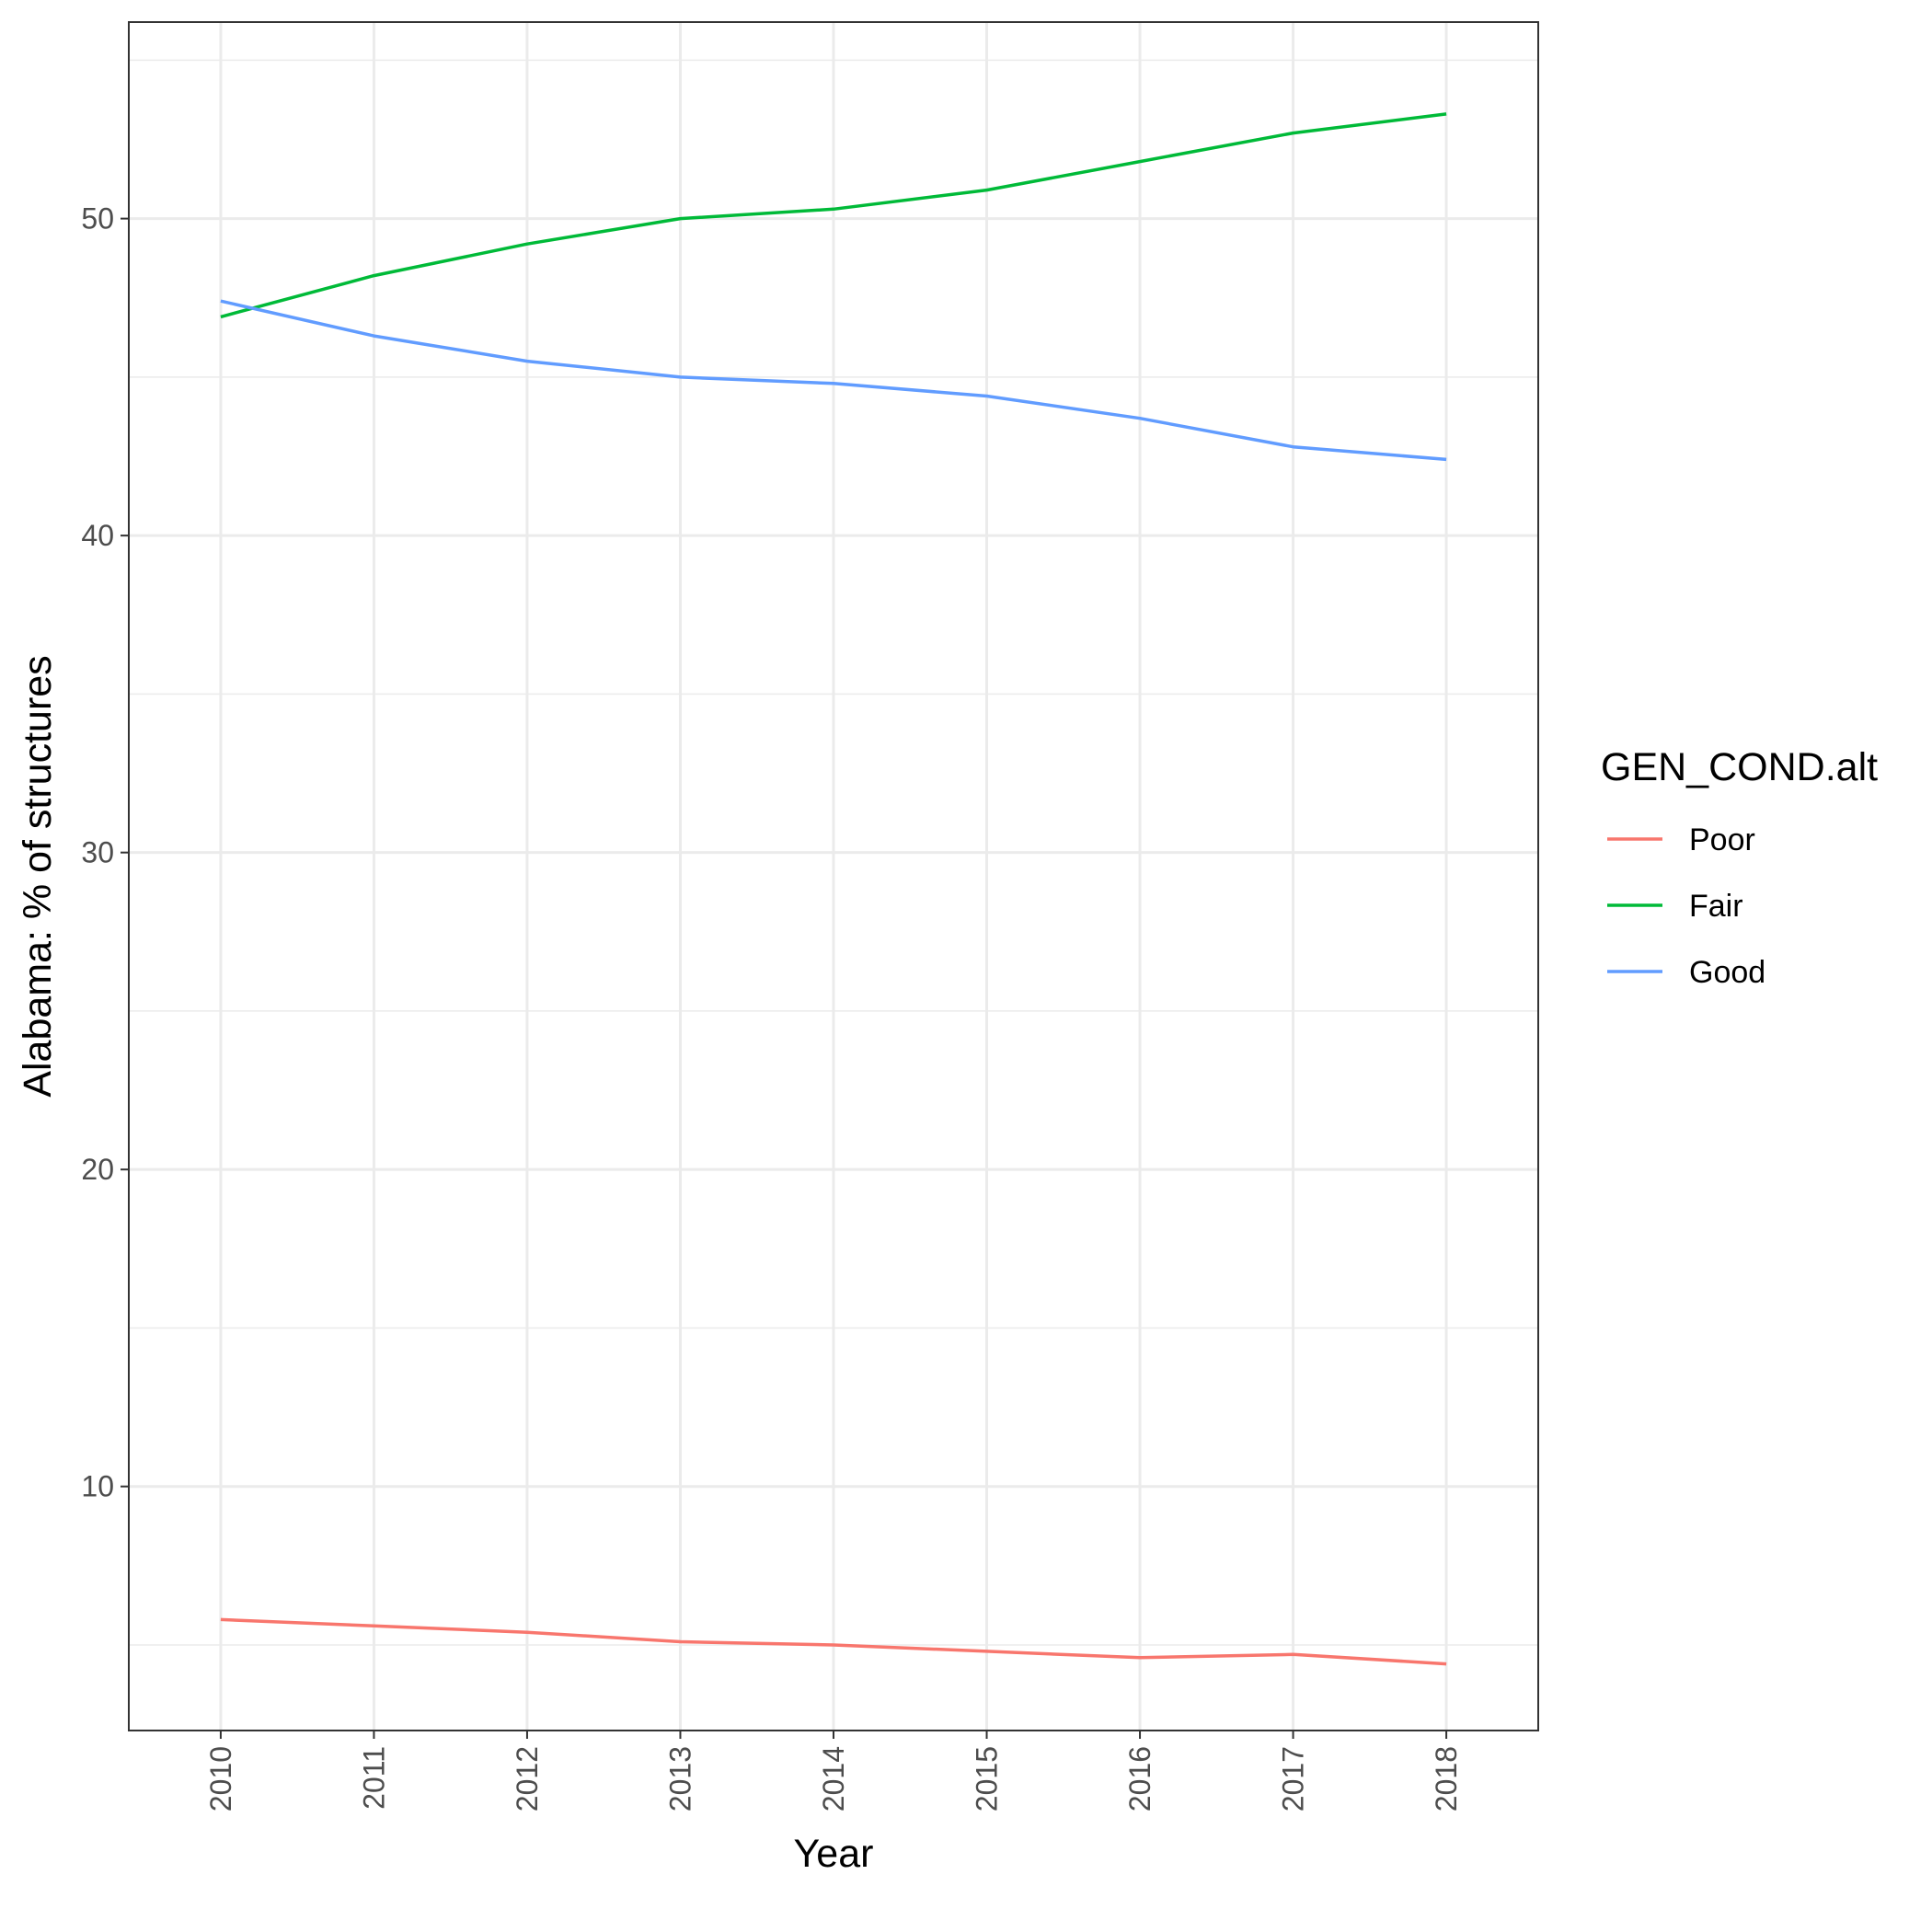 The height and width of the screenshot is (1932, 1932). I want to click on legend-items: Poor Fair Good, so click(1686, 906).